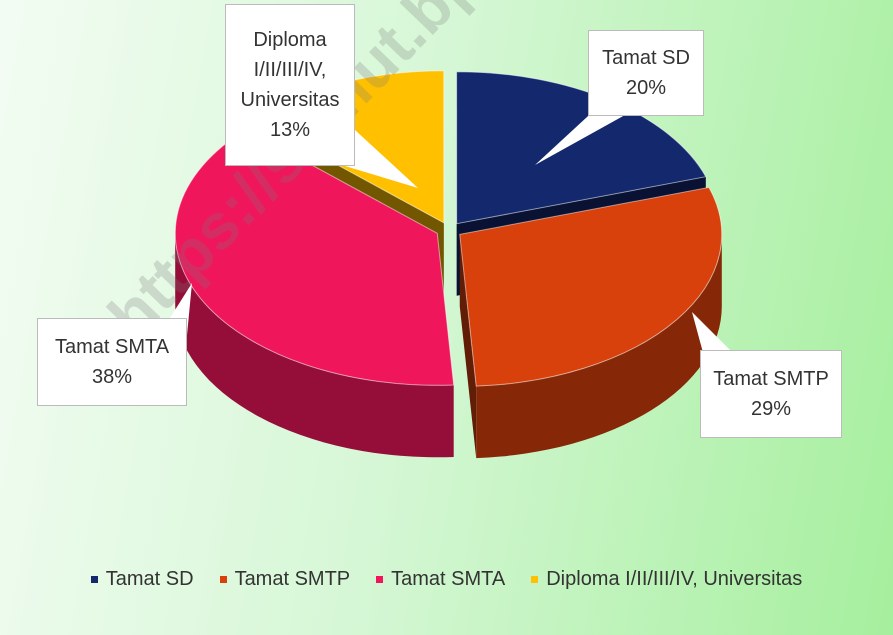 This screenshot has height=635, width=893. I want to click on legend-label: Tamat SMTP, so click(292, 579).